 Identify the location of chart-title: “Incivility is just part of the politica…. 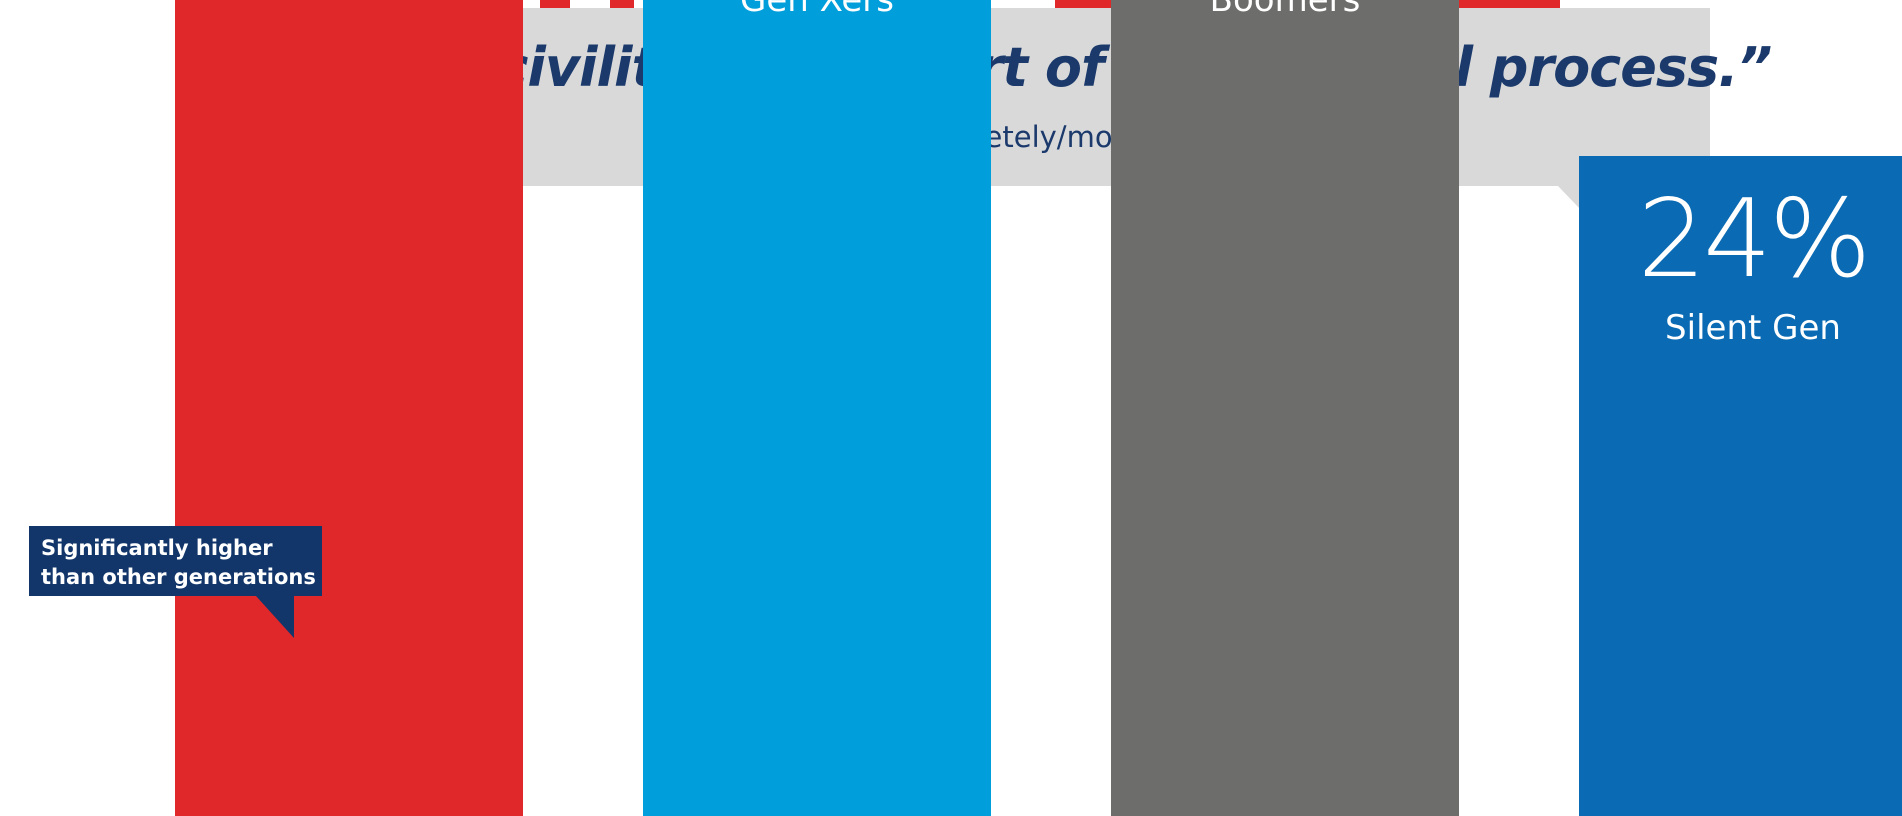
(1089, 67).